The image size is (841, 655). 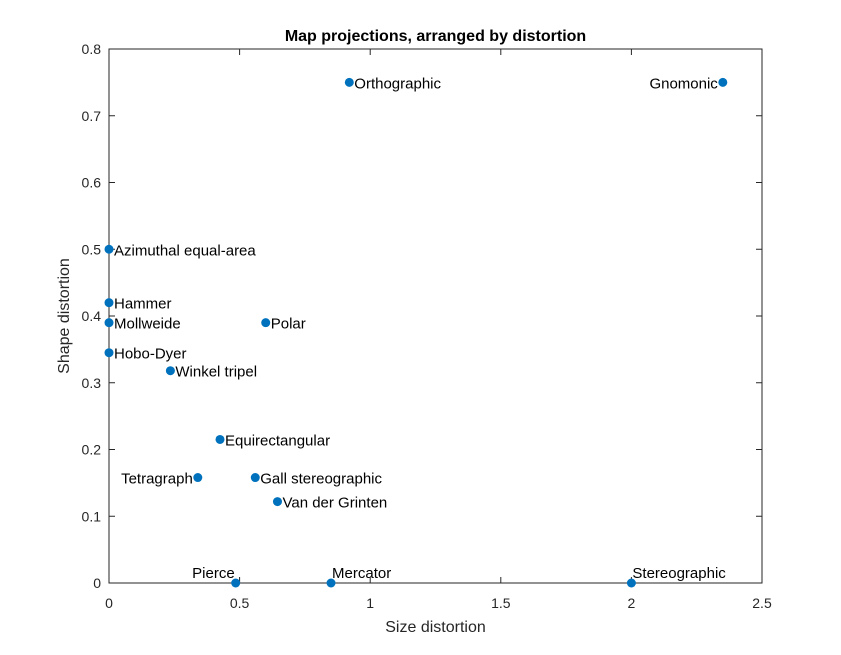 I want to click on point-label: Azimuthal equal-area, so click(x=185, y=250).